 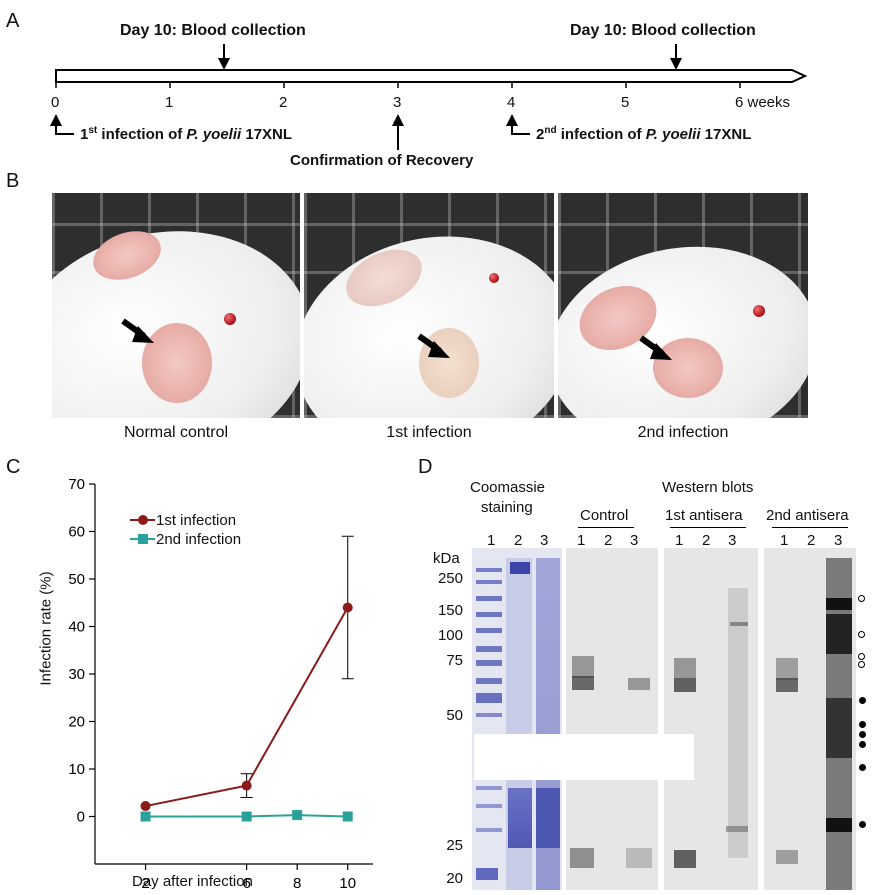 What do you see at coordinates (450, 635) in the screenshot?
I see `mw-marker: 100` at bounding box center [450, 635].